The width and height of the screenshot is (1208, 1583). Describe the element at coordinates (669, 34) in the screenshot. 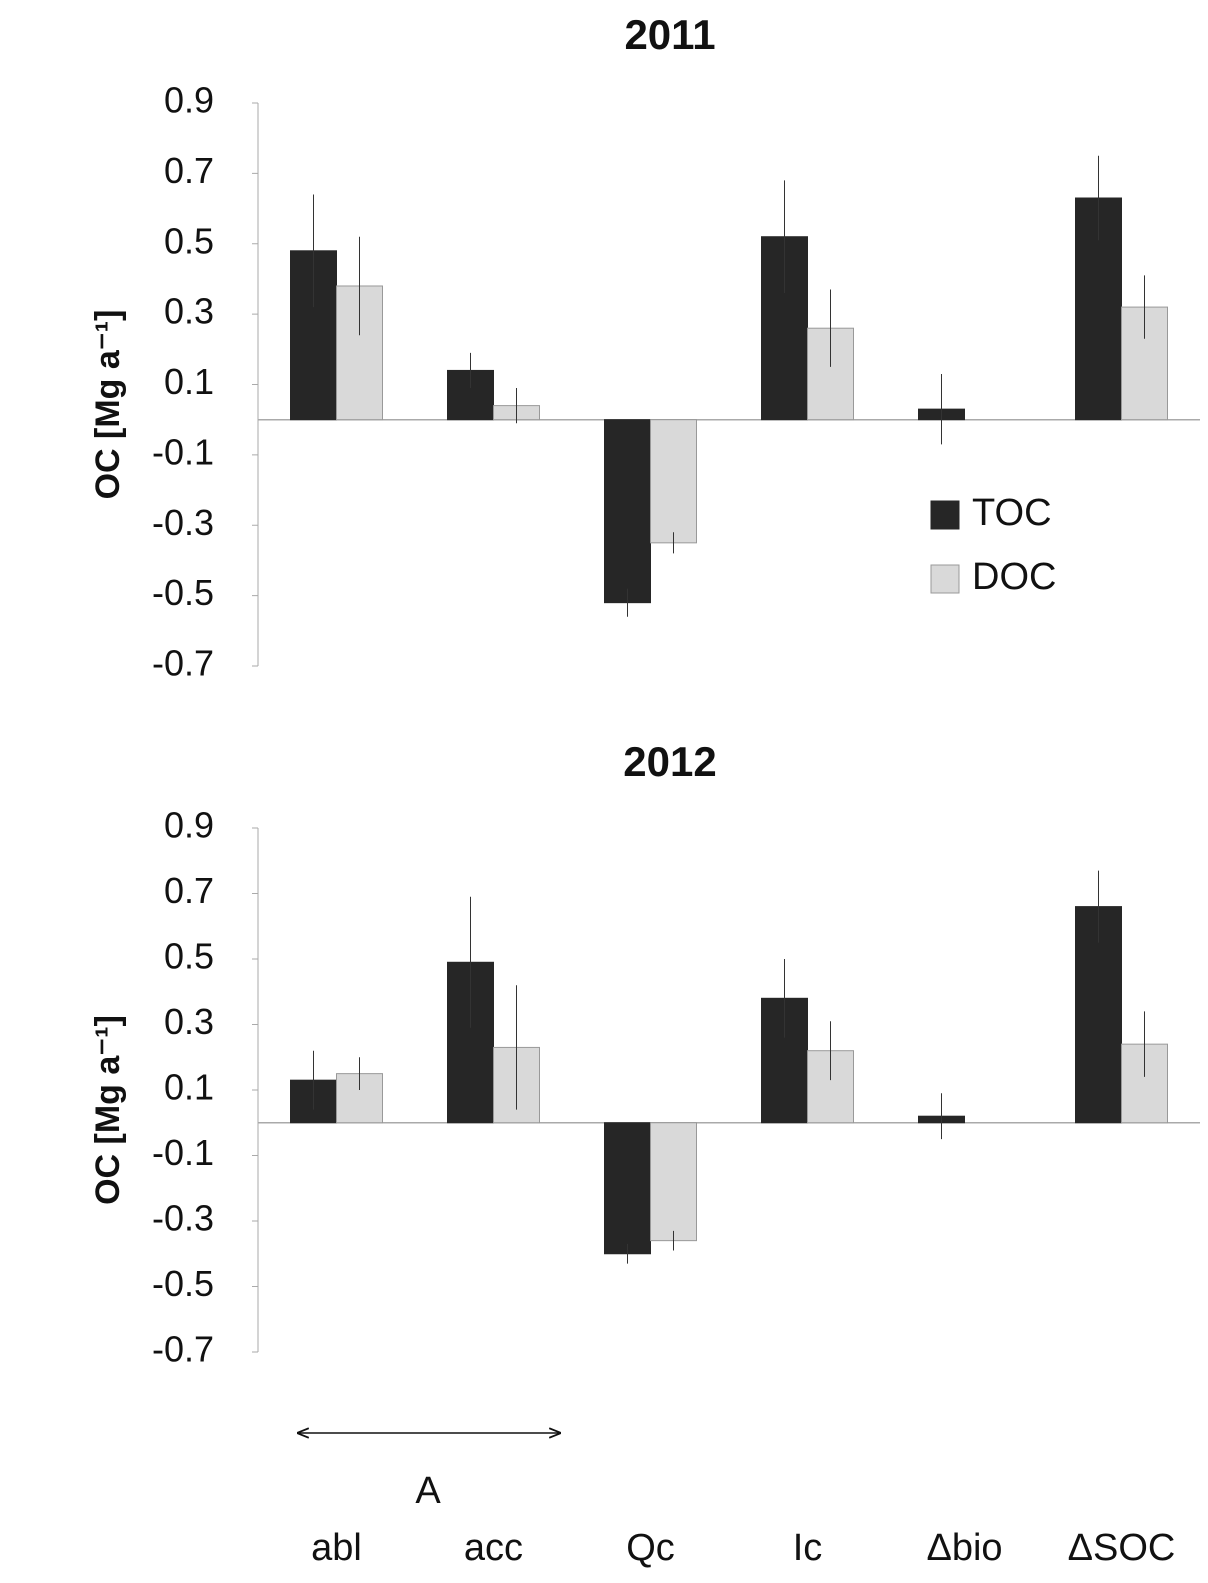

I see `chart-title: 2011` at that location.